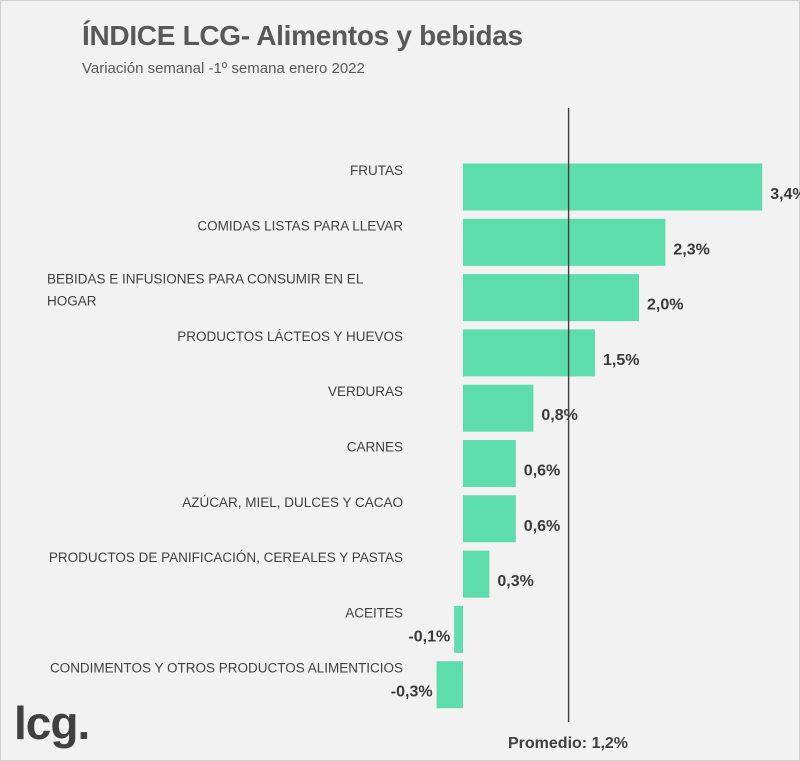  I want to click on value-label-9: -0,3%, so click(412, 692).